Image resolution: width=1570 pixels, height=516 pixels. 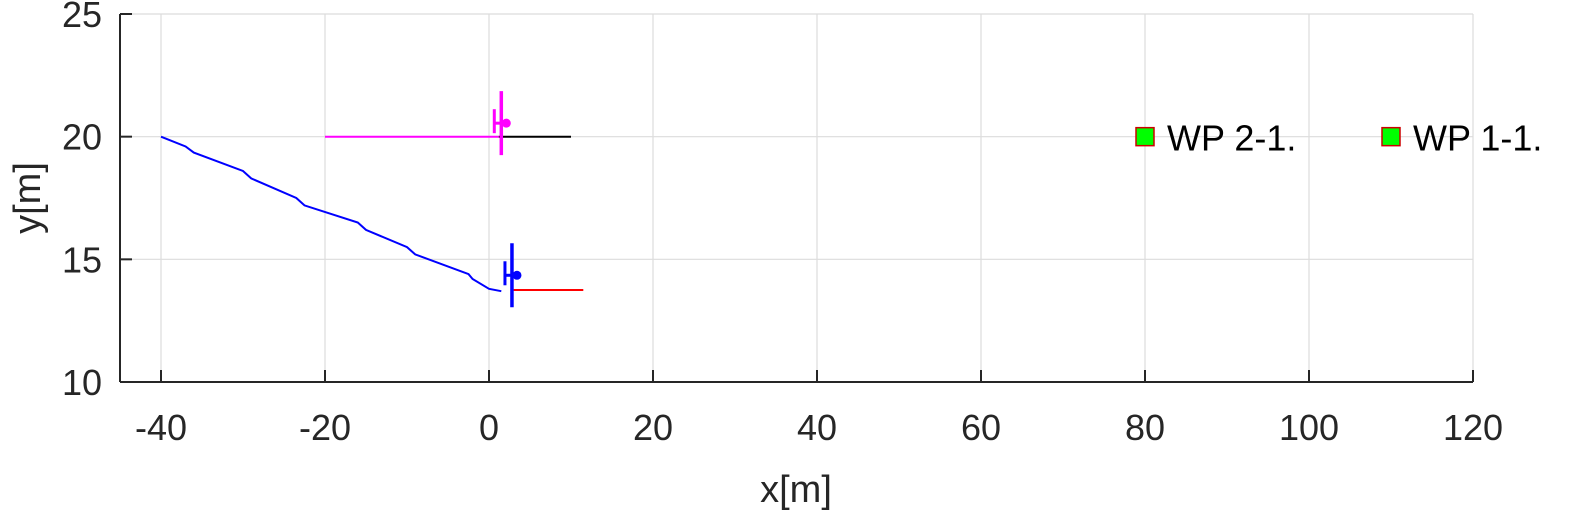 I want to click on waypoints: WP 2-1. WP 1-1., so click(x=1338, y=138).